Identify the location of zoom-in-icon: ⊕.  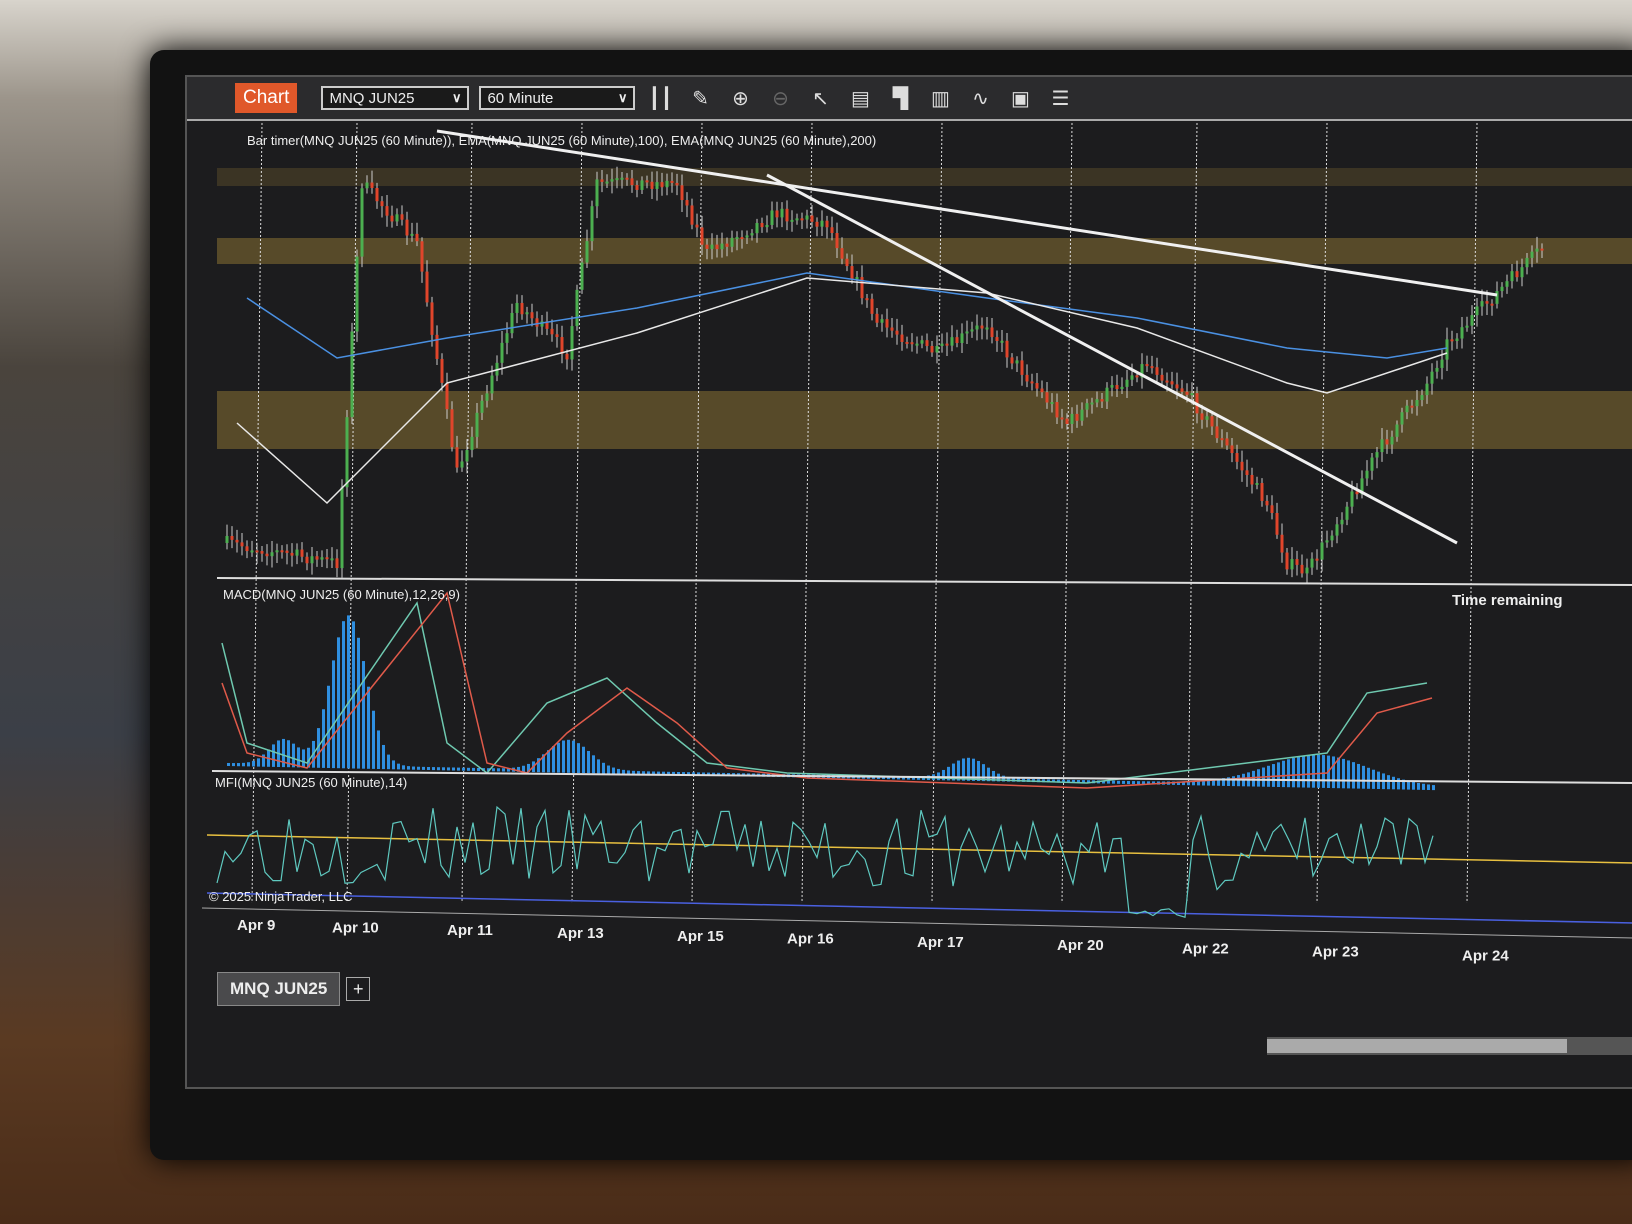
(740, 98).